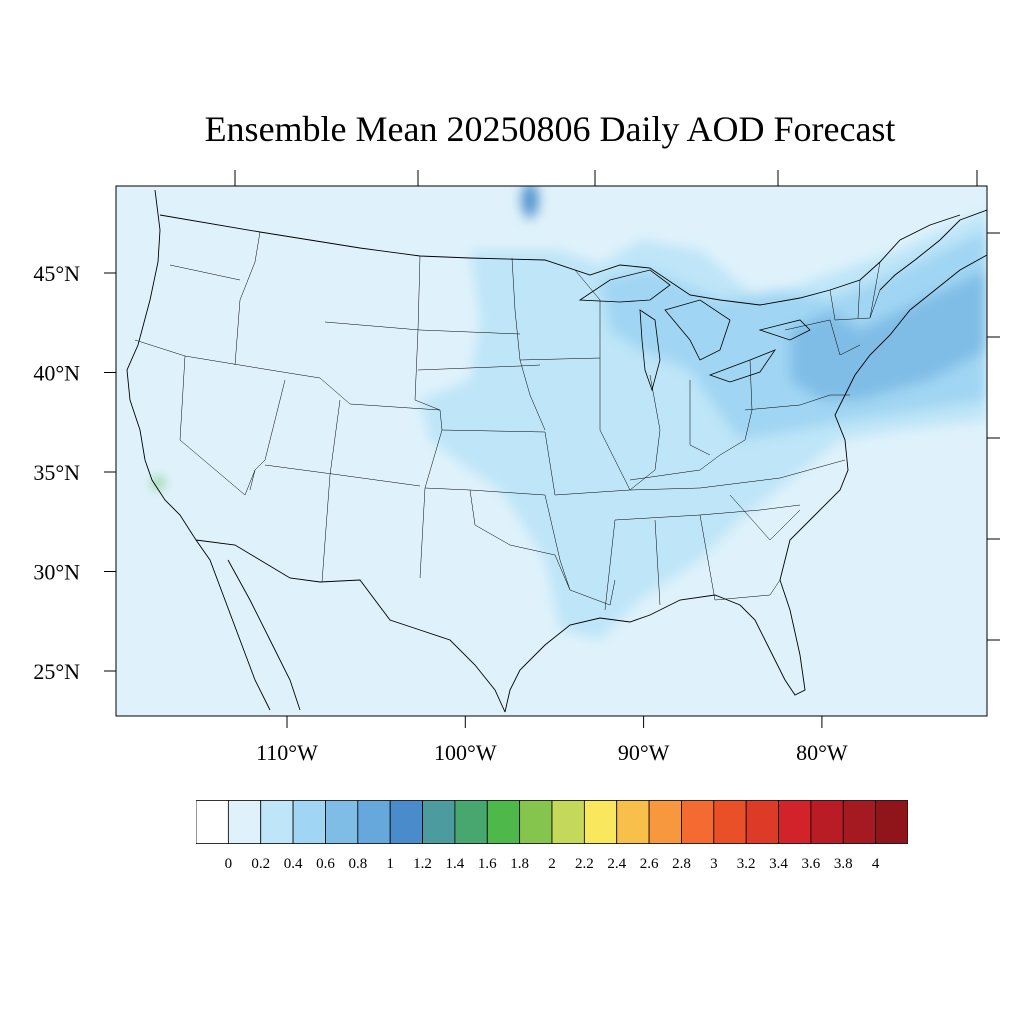  I want to click on colorbar-label-6: 1.2, so click(422, 864).